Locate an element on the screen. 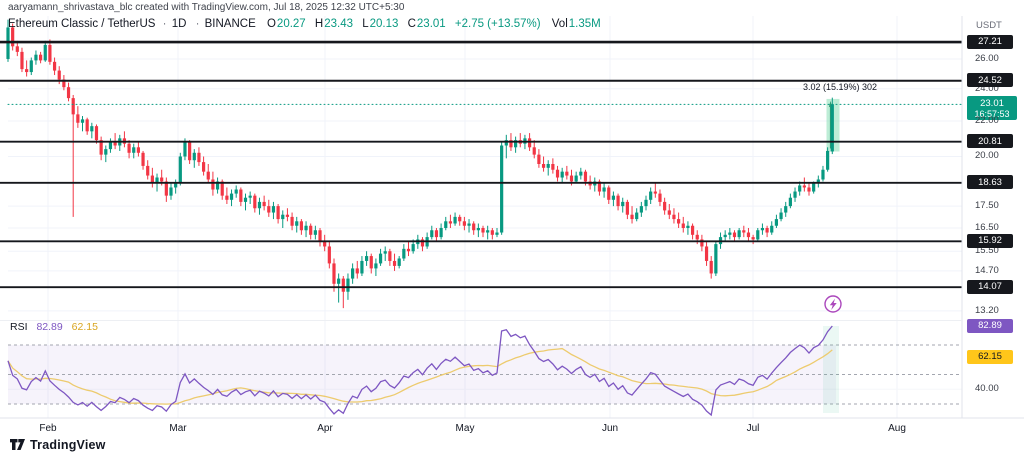 Image resolution: width=1024 pixels, height=461 pixels. bar-countdown: 16:57:53 is located at coordinates (992, 113).